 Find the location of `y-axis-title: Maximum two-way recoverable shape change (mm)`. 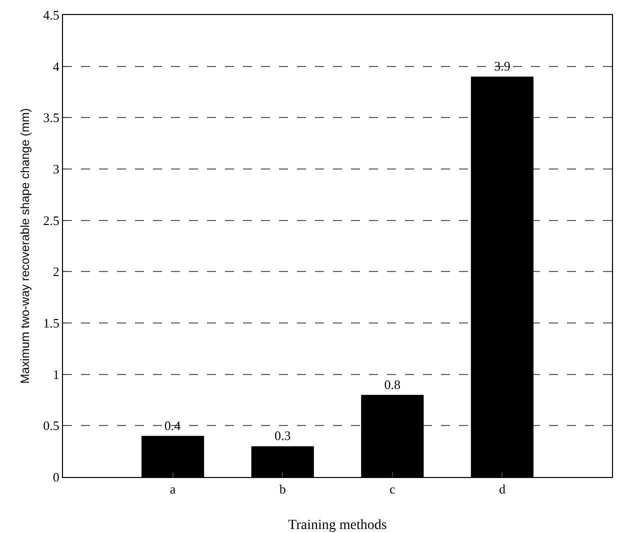

y-axis-title: Maximum two-way recoverable shape change (mm) is located at coordinates (25, 246).